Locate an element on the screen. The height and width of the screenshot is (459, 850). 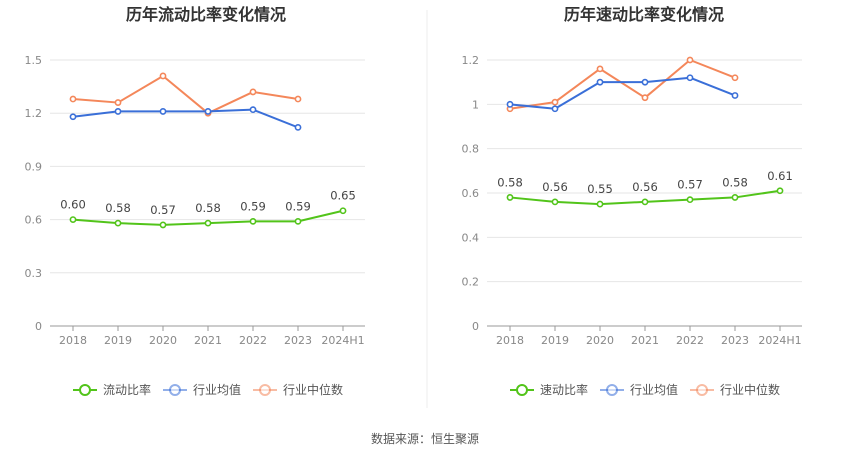
source-note: 数据来源：恒生聚源 is located at coordinates (424, 439).